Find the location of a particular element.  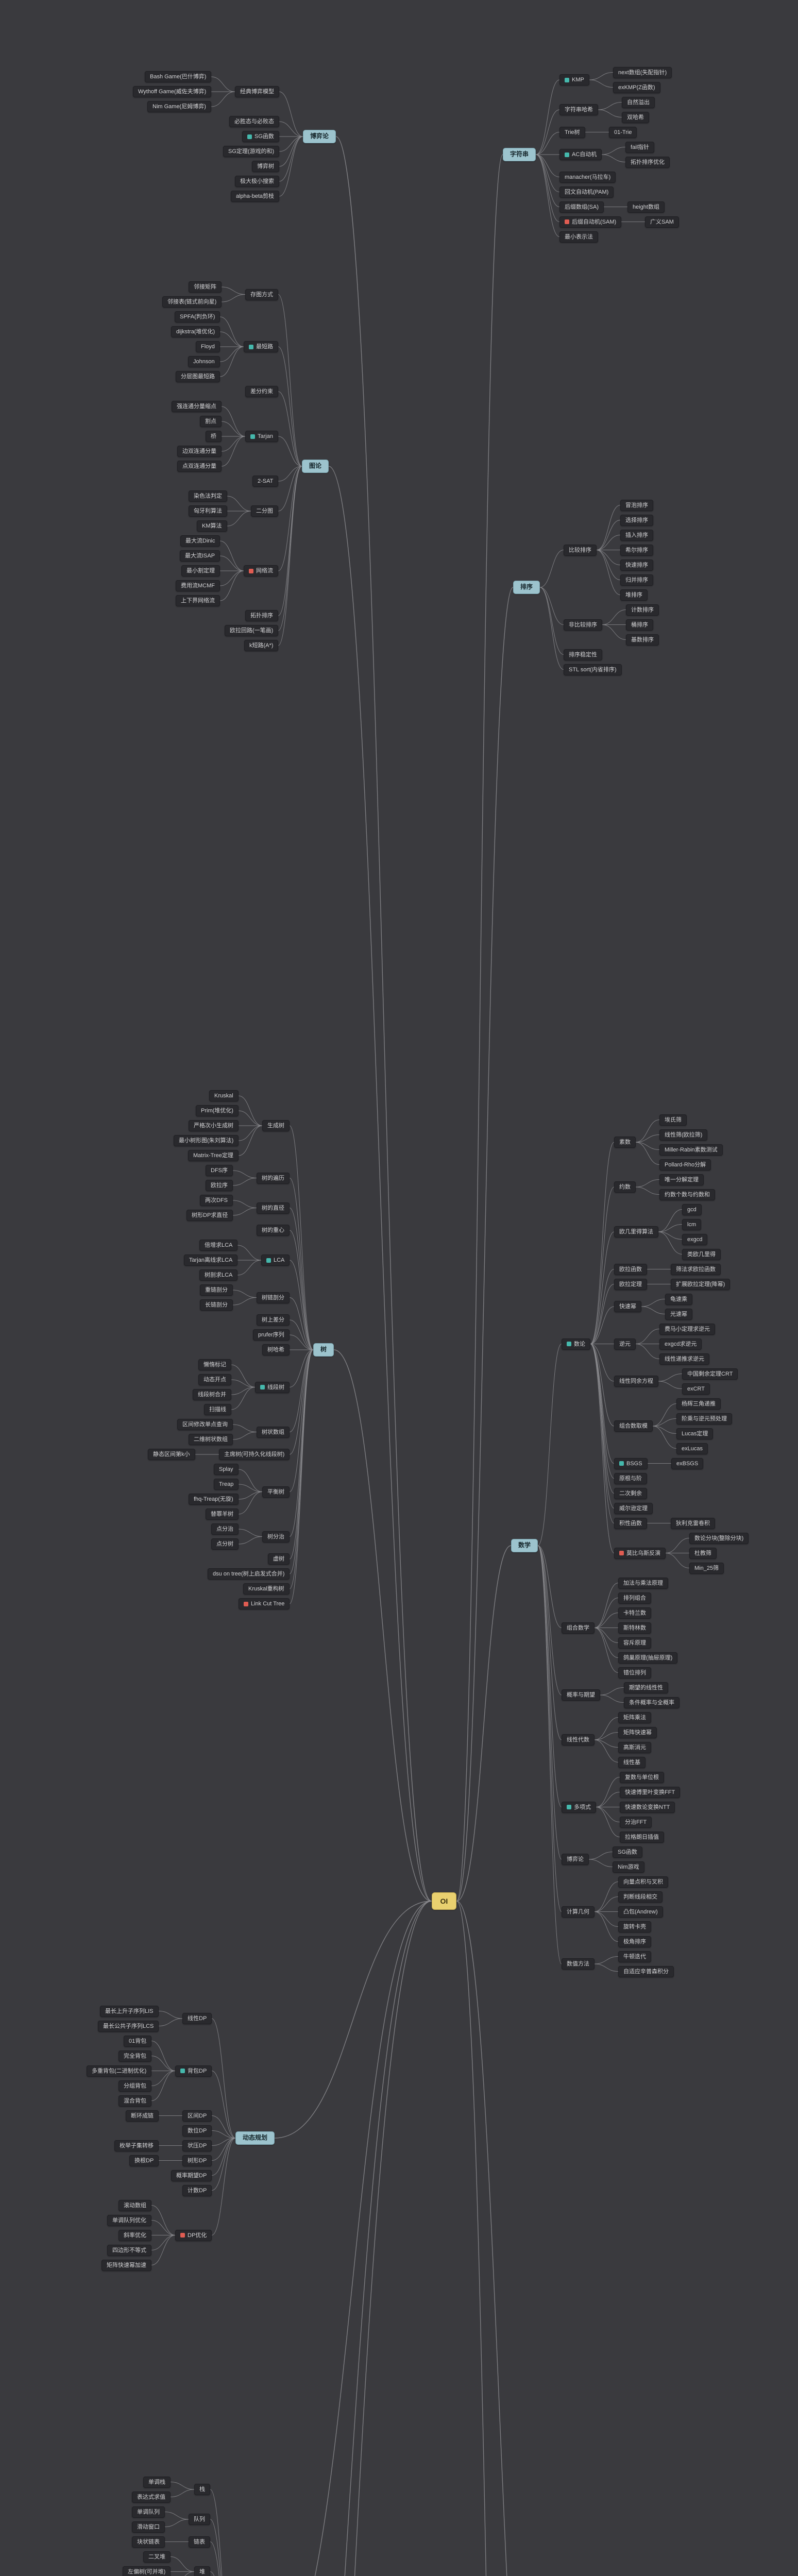

topic-node: 二叉堆 is located at coordinates (157, 2557).